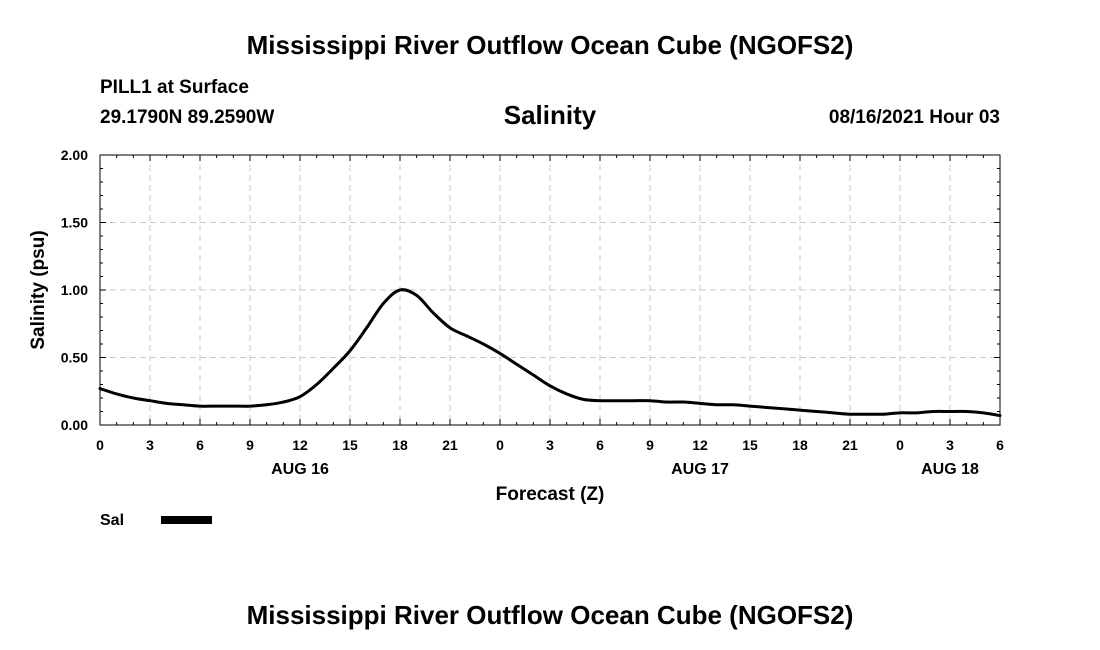 The width and height of the screenshot is (1100, 650). I want to click on y-axis-label: Salinity (psu), so click(38, 289).